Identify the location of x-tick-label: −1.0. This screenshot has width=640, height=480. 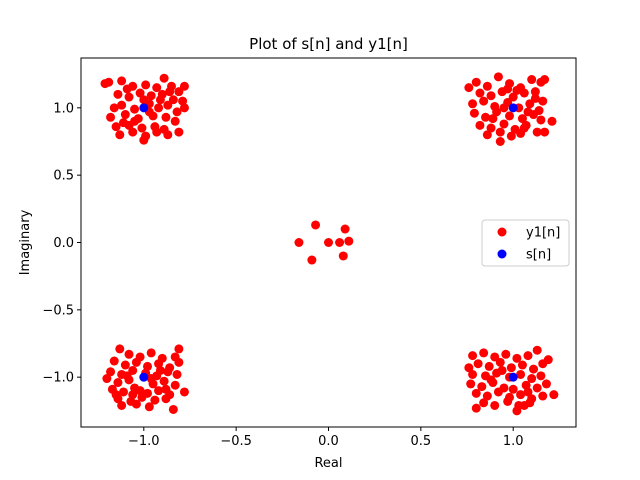
(144, 441).